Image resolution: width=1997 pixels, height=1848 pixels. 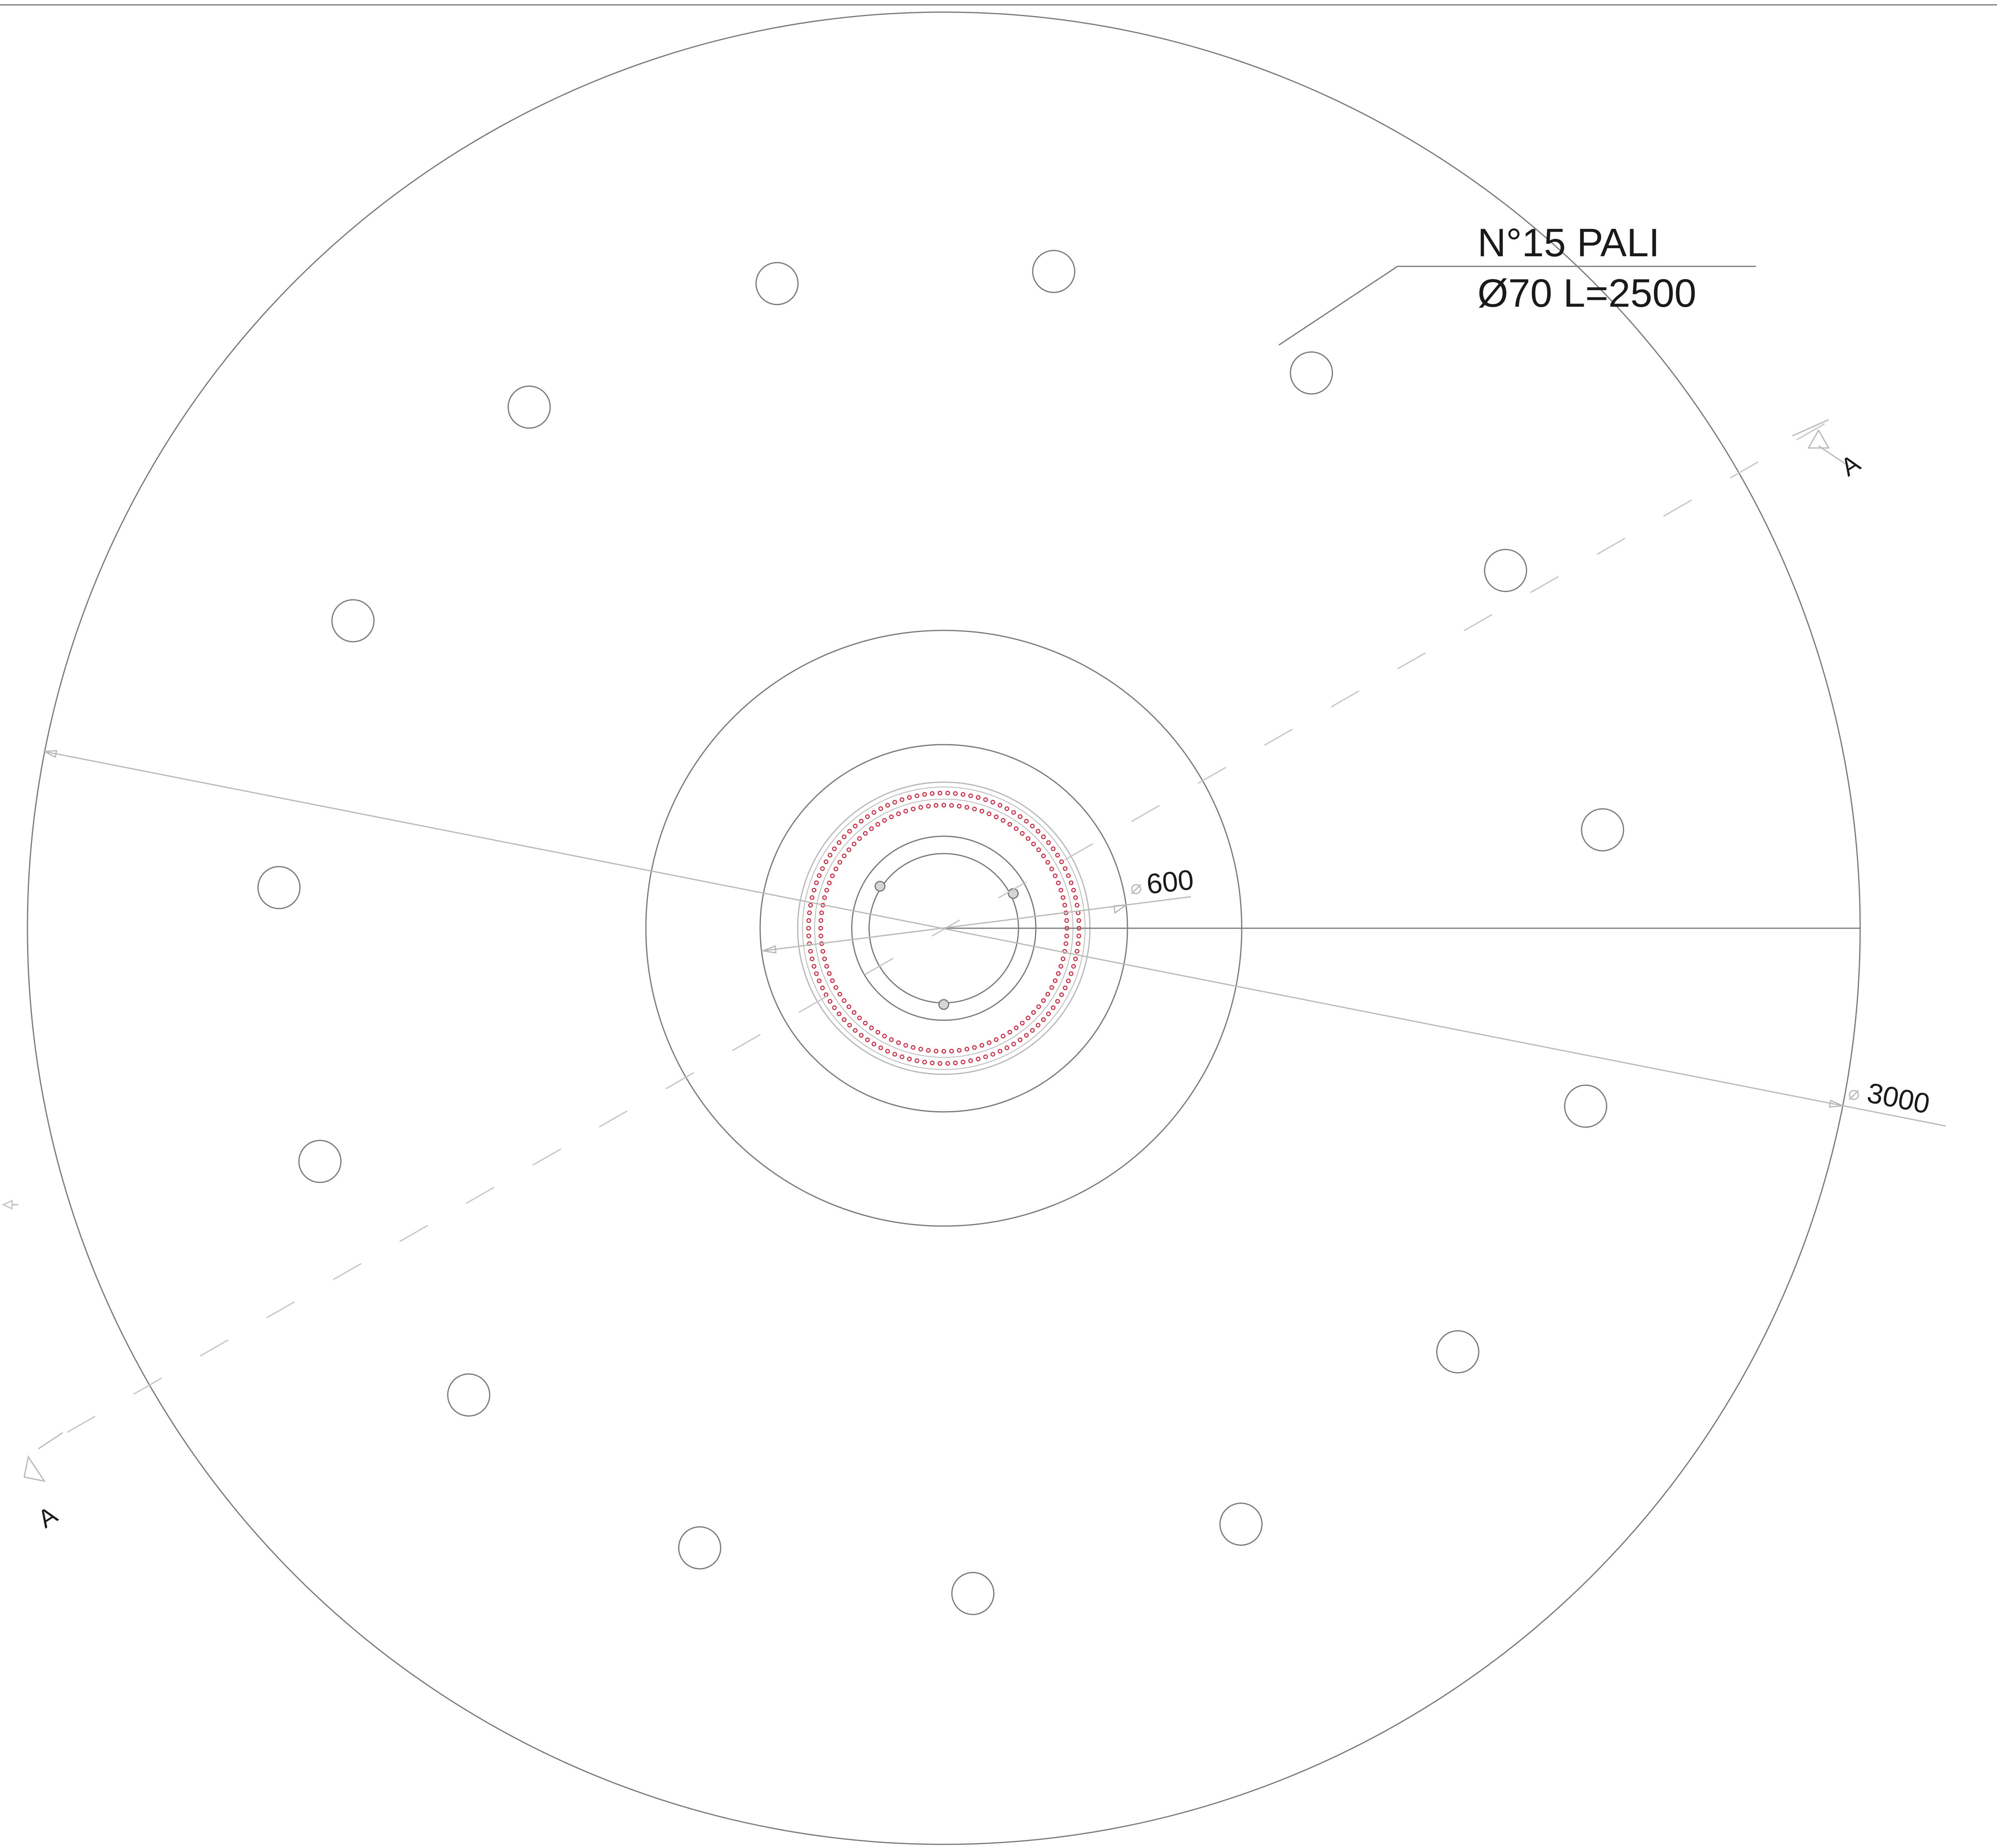 What do you see at coordinates (1136, 887) in the screenshot?
I see `dim-600-symbol: ⌀` at bounding box center [1136, 887].